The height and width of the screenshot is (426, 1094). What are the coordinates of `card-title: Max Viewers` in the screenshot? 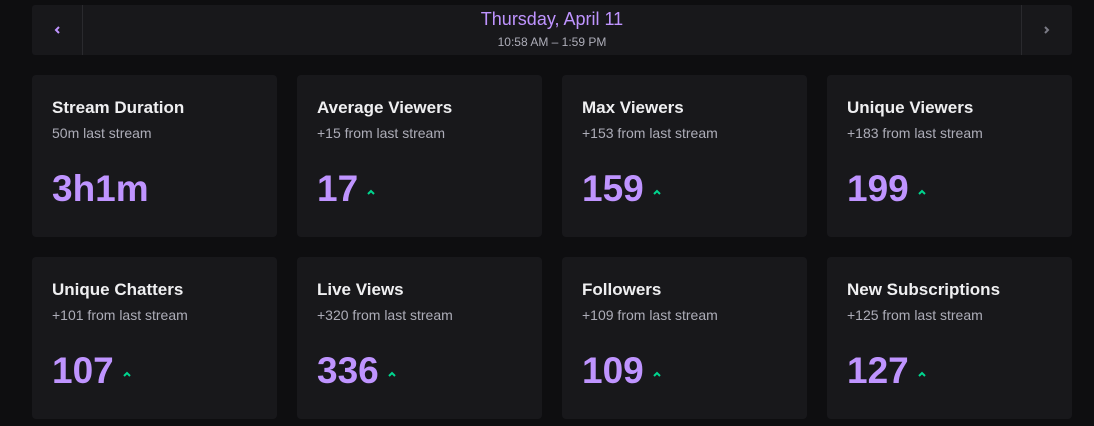 It's located at (633, 107).